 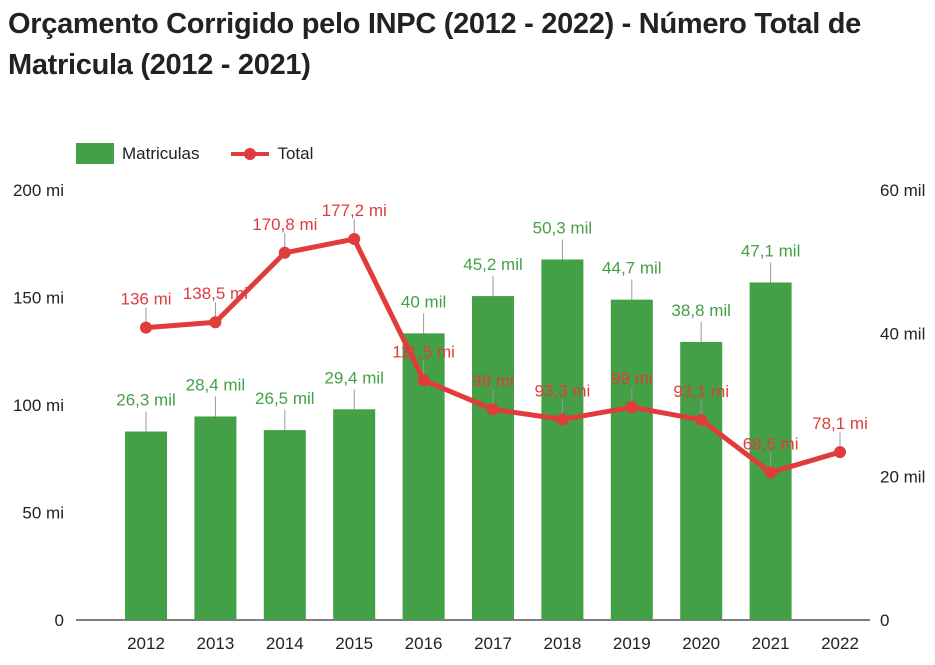 I want to click on y-right-tick-label: 20 mil, so click(x=902, y=477).